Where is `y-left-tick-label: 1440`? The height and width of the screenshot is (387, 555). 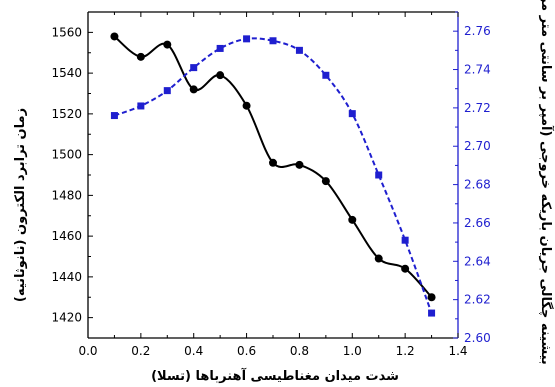 y-left-tick-label: 1440 is located at coordinates (66, 277).